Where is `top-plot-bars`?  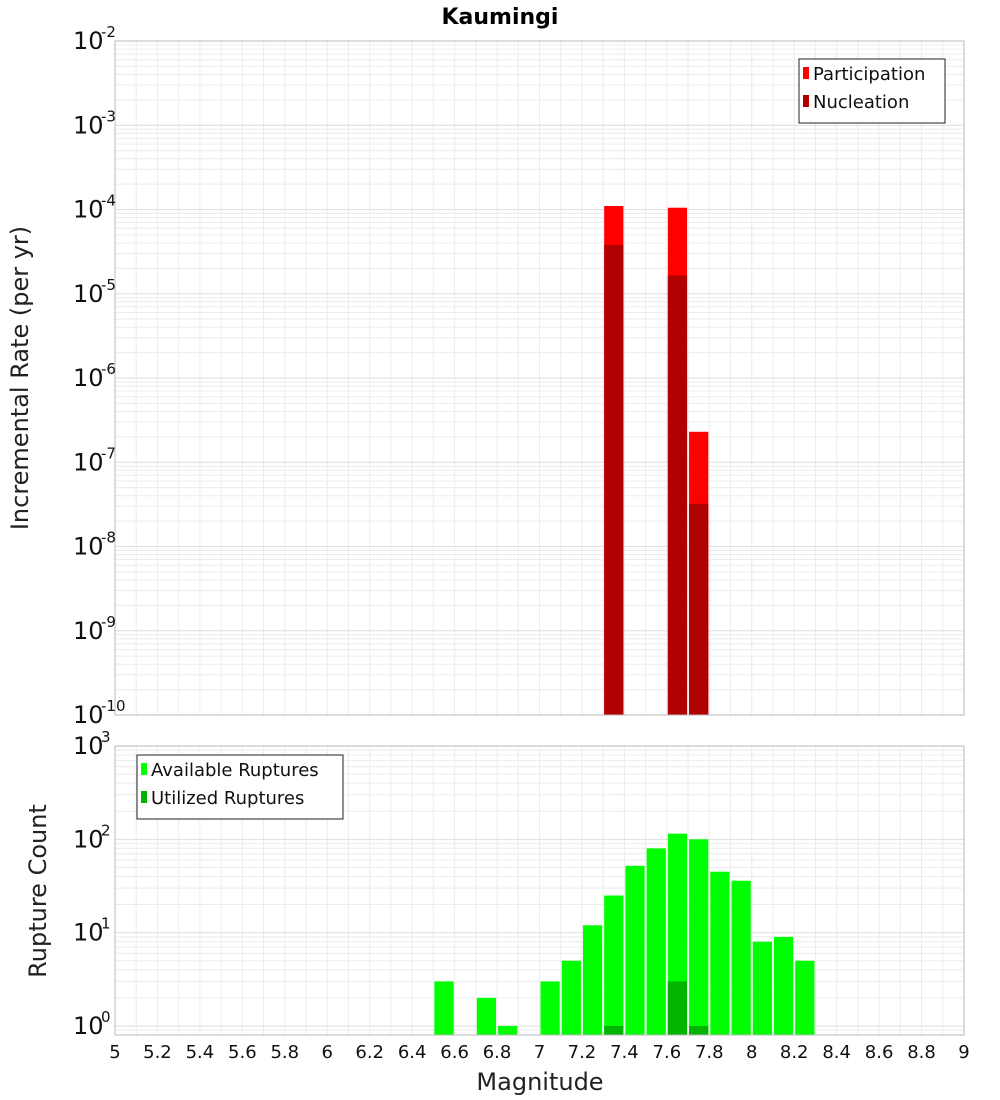 top-plot-bars is located at coordinates (656, 461).